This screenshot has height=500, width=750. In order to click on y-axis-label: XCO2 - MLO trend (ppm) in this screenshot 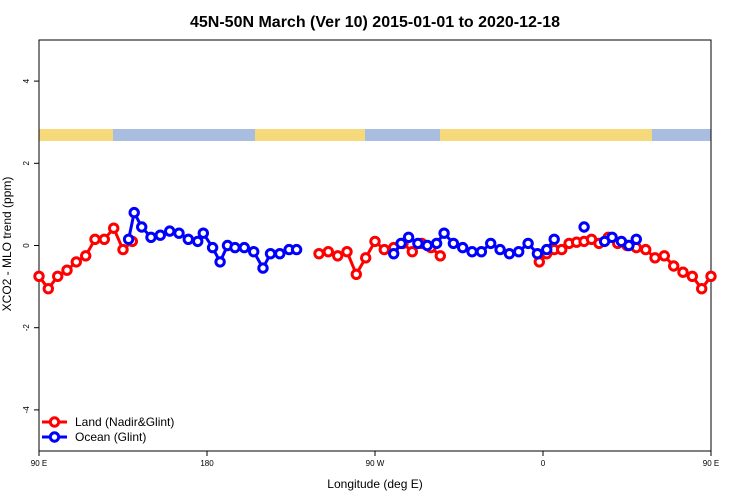, I will do `click(7, 244)`.